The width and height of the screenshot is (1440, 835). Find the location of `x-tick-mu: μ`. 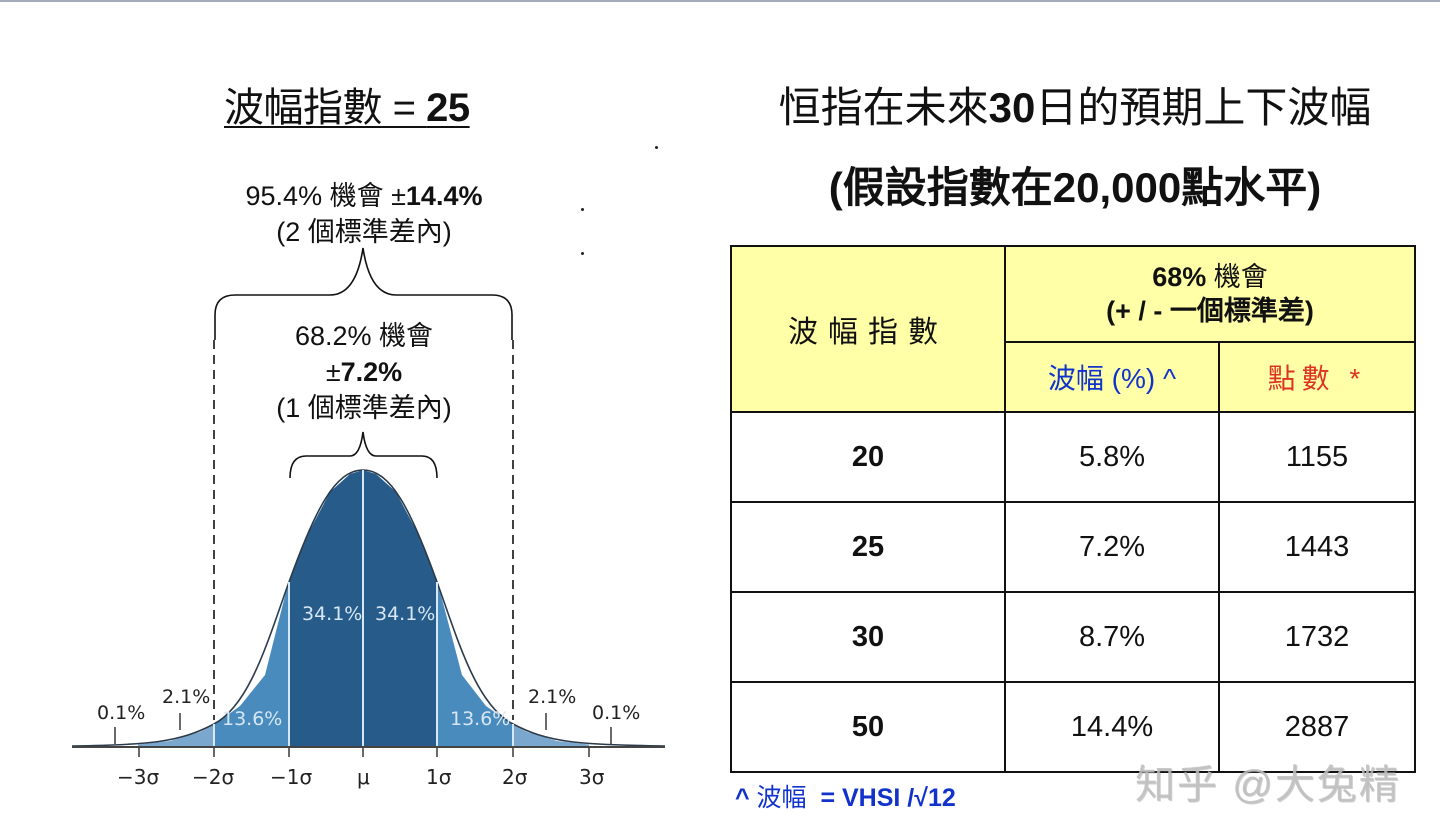

x-tick-mu: μ is located at coordinates (363, 777).